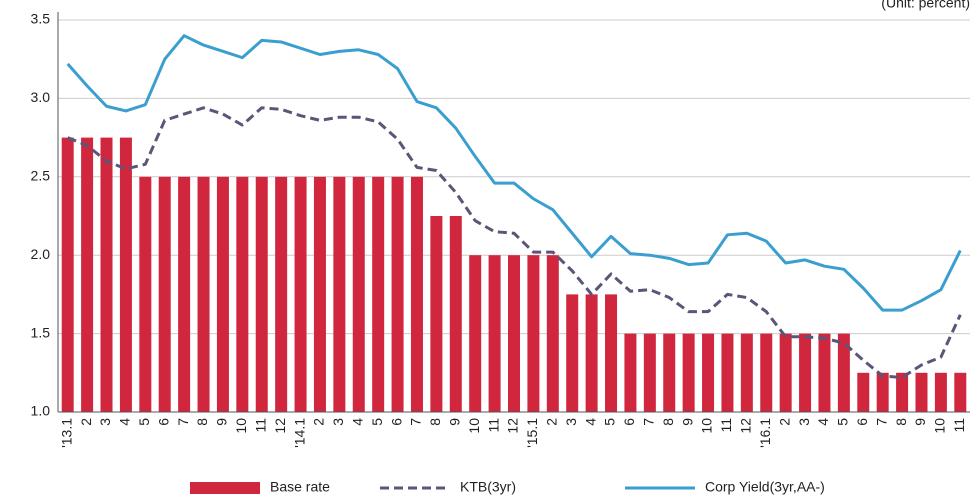 The width and height of the screenshot is (972, 502). I want to click on y-tick-label: 3.0, so click(41, 97).